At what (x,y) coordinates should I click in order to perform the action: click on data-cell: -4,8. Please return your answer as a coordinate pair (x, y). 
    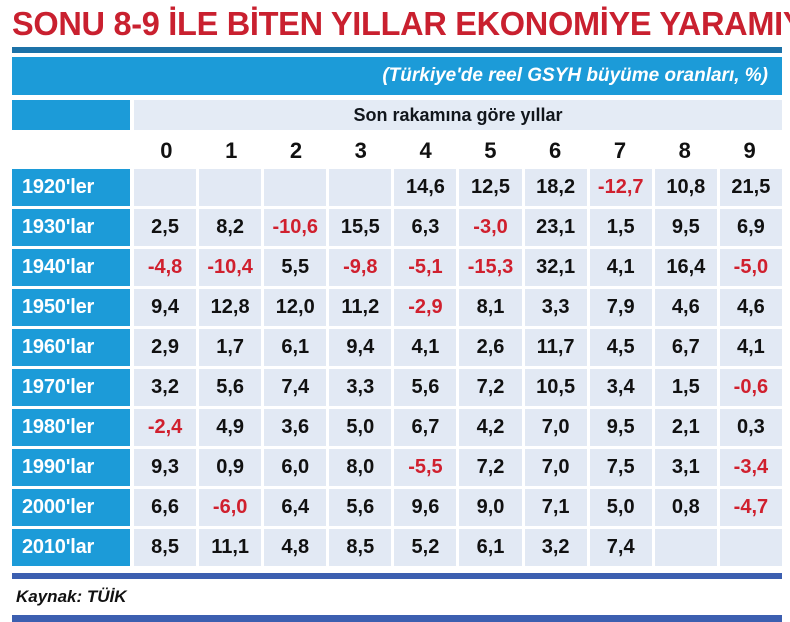
    Looking at the image, I should click on (165, 267).